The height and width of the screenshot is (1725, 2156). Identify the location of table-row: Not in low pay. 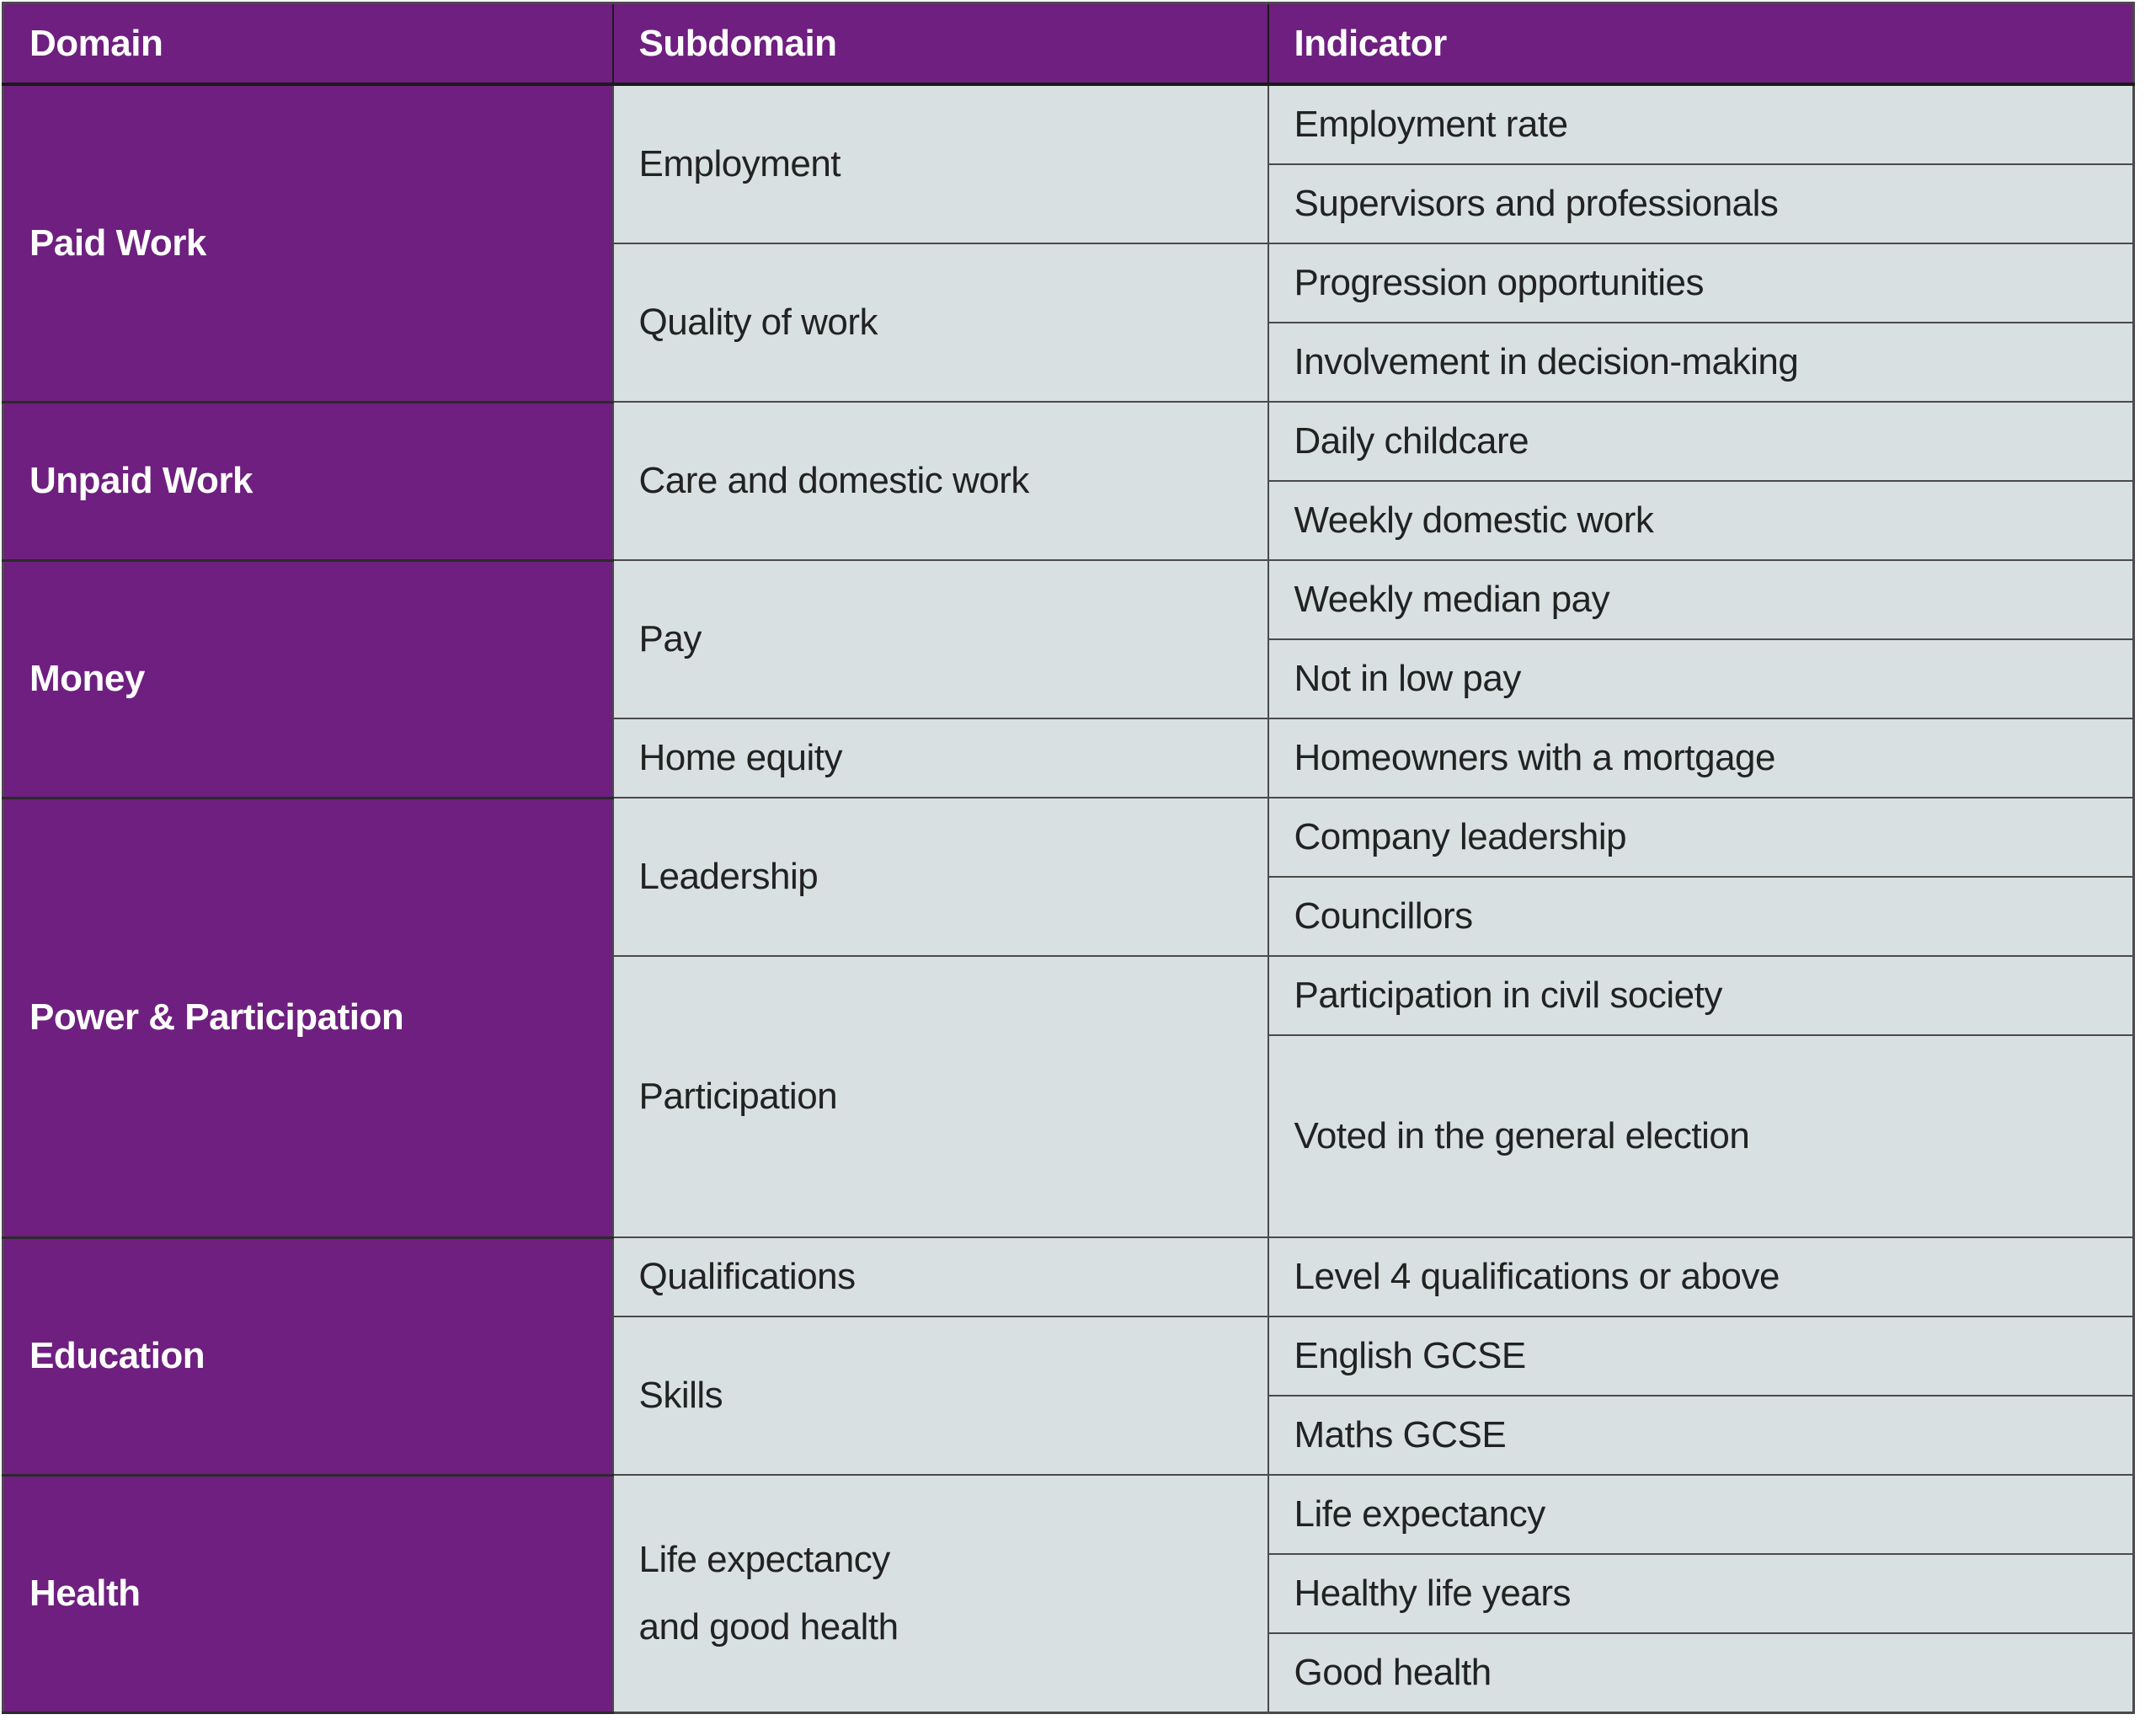
(1069, 678).